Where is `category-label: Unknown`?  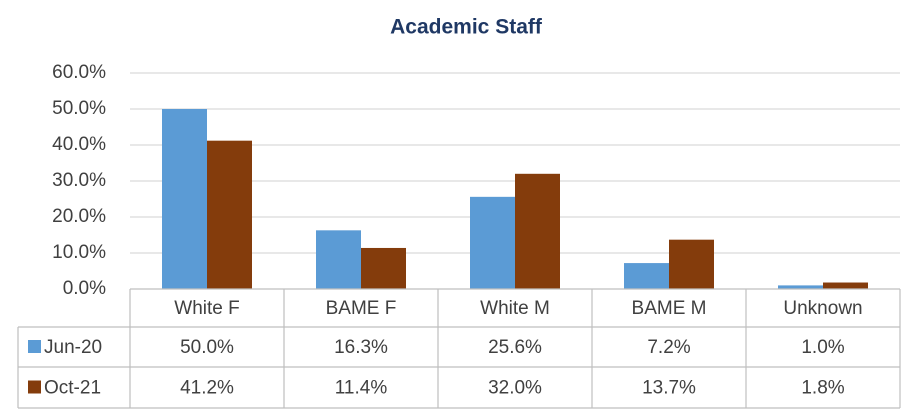 category-label: Unknown is located at coordinates (822, 308).